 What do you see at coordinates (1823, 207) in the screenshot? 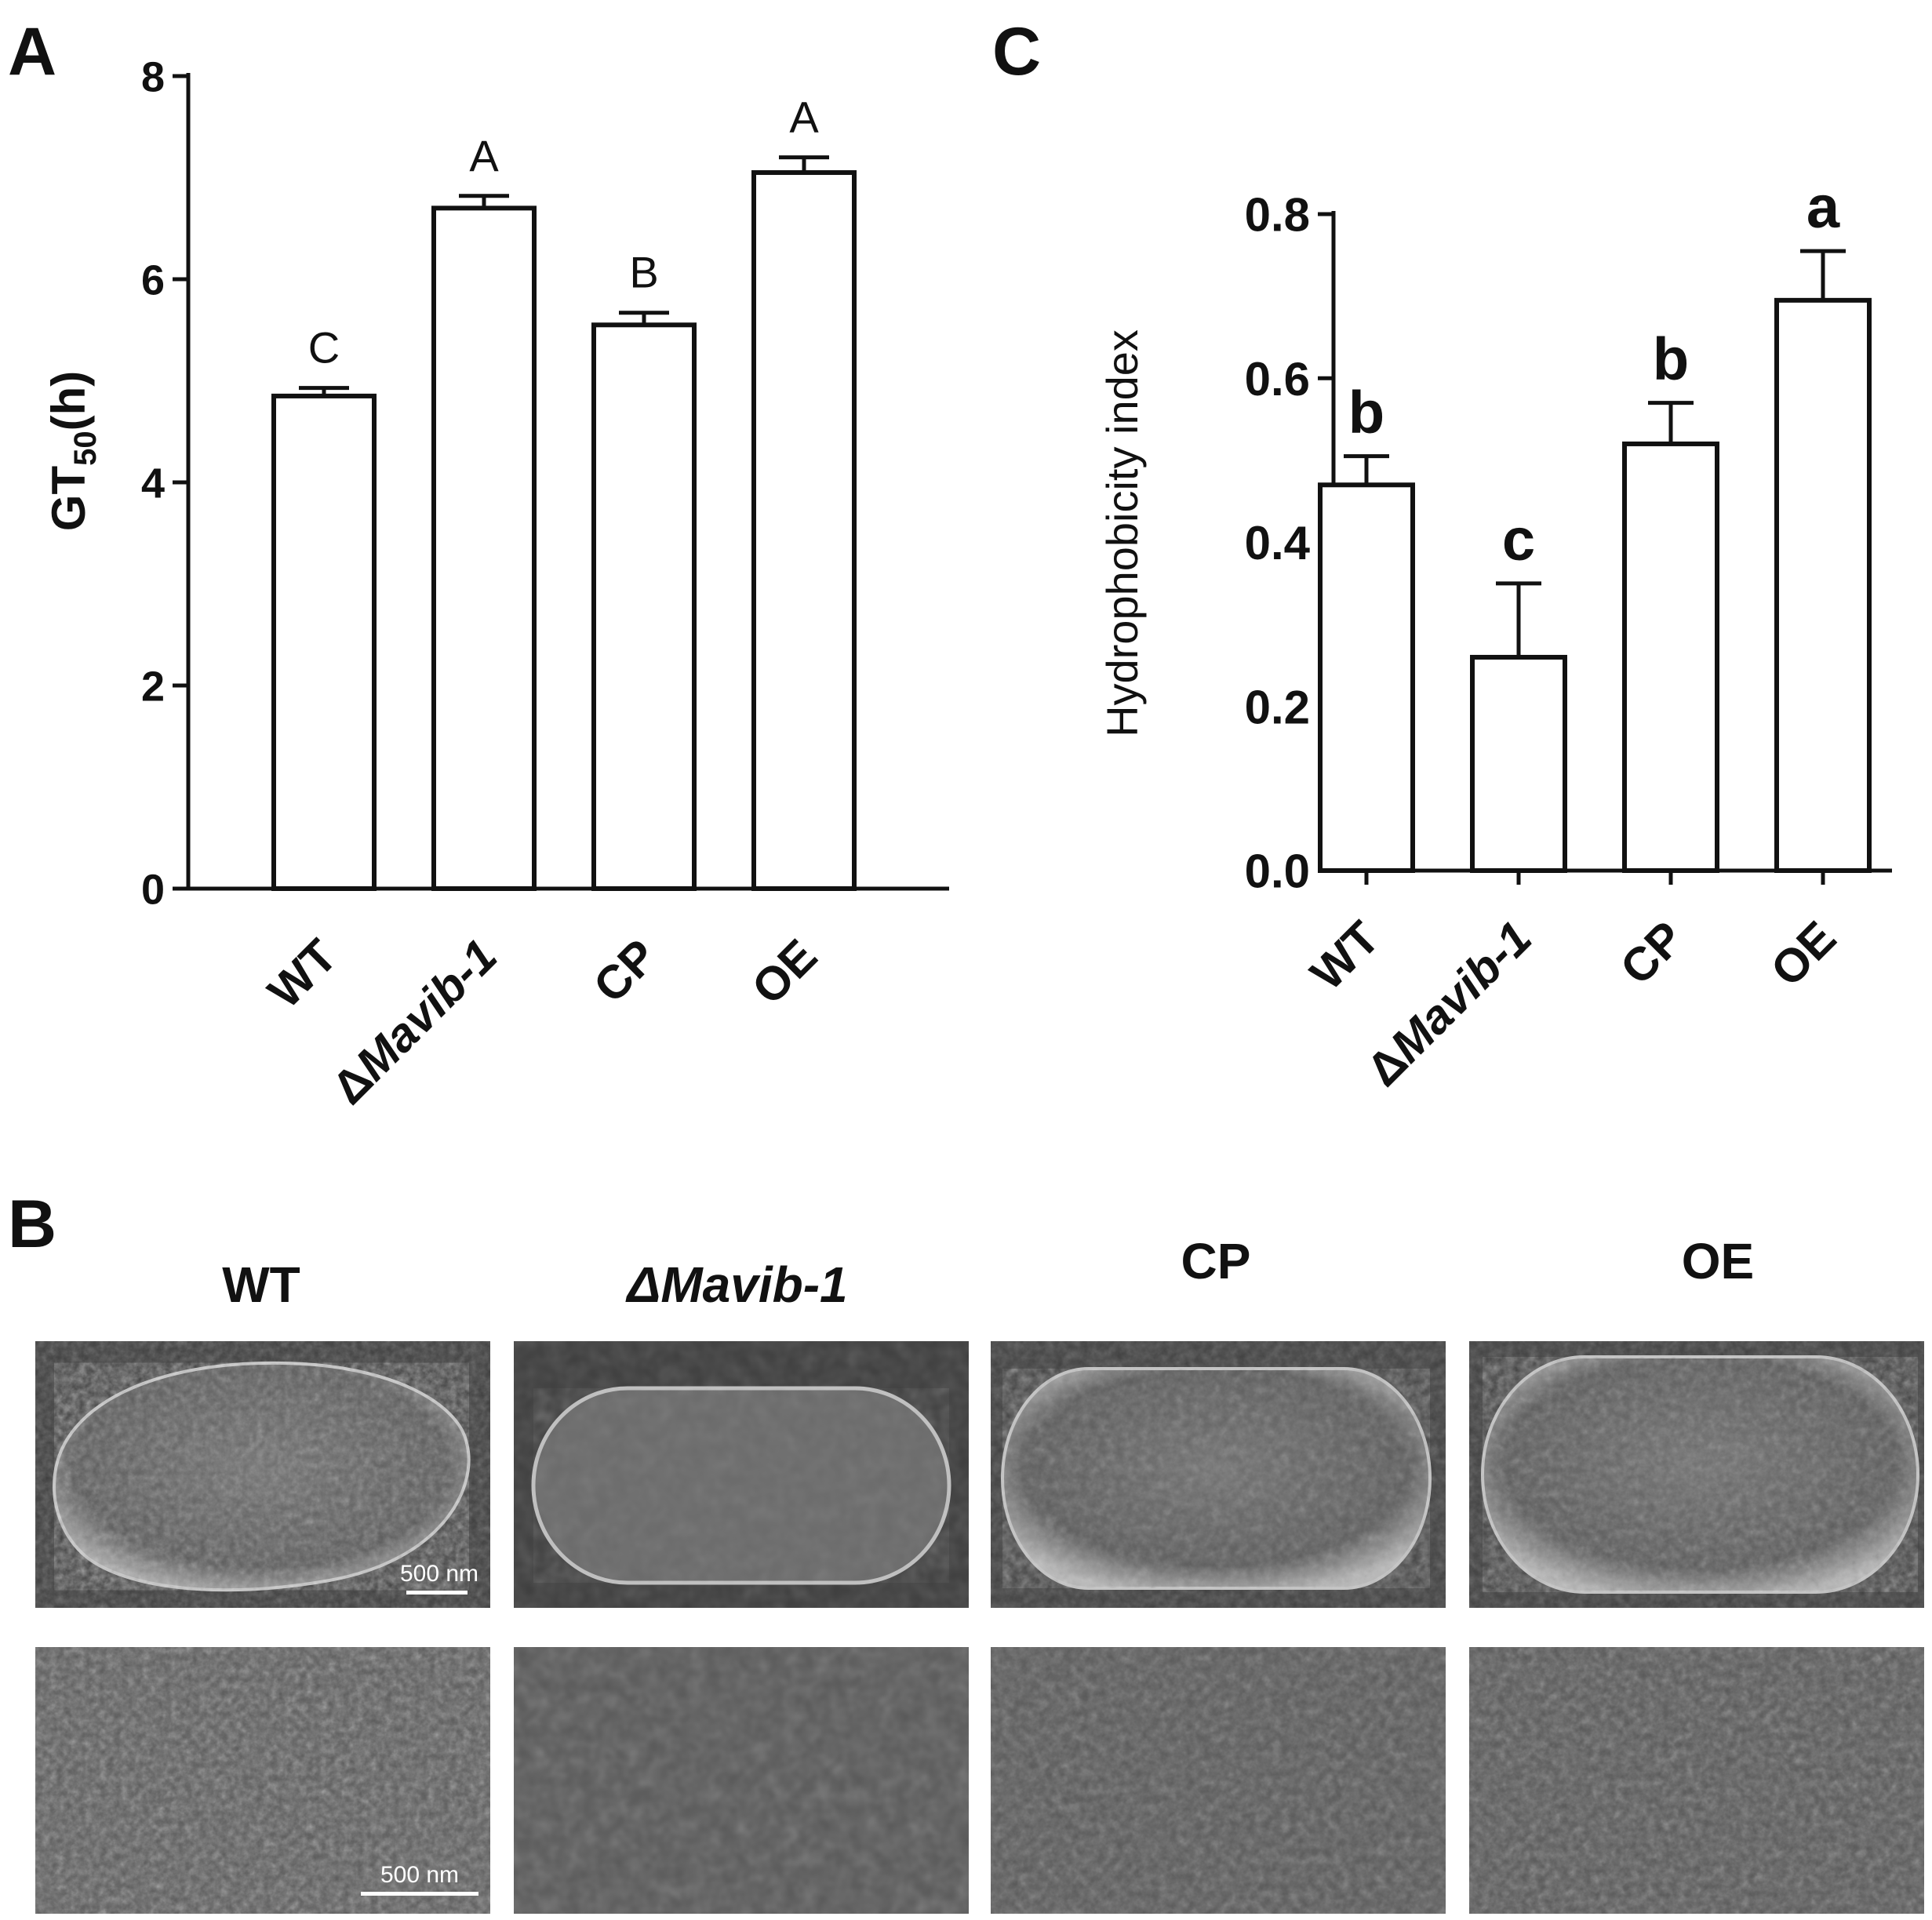
I see `significance-label: a` at bounding box center [1823, 207].